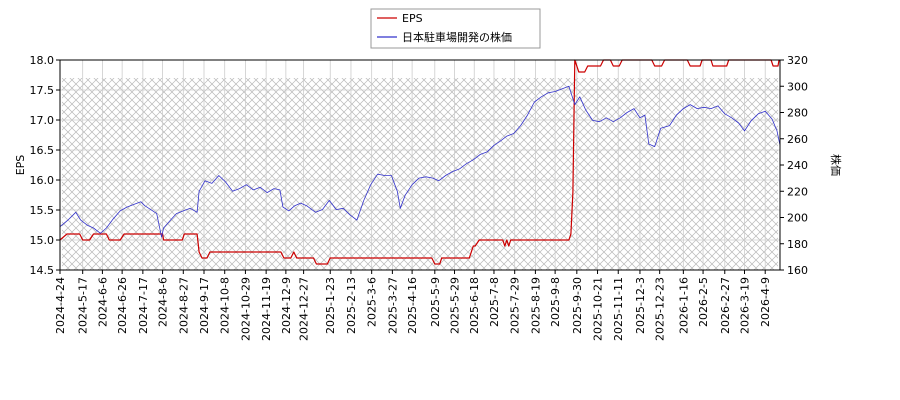 The height and width of the screenshot is (400, 900). I want to click on x-tick-label: 2026-4-9, so click(765, 302).